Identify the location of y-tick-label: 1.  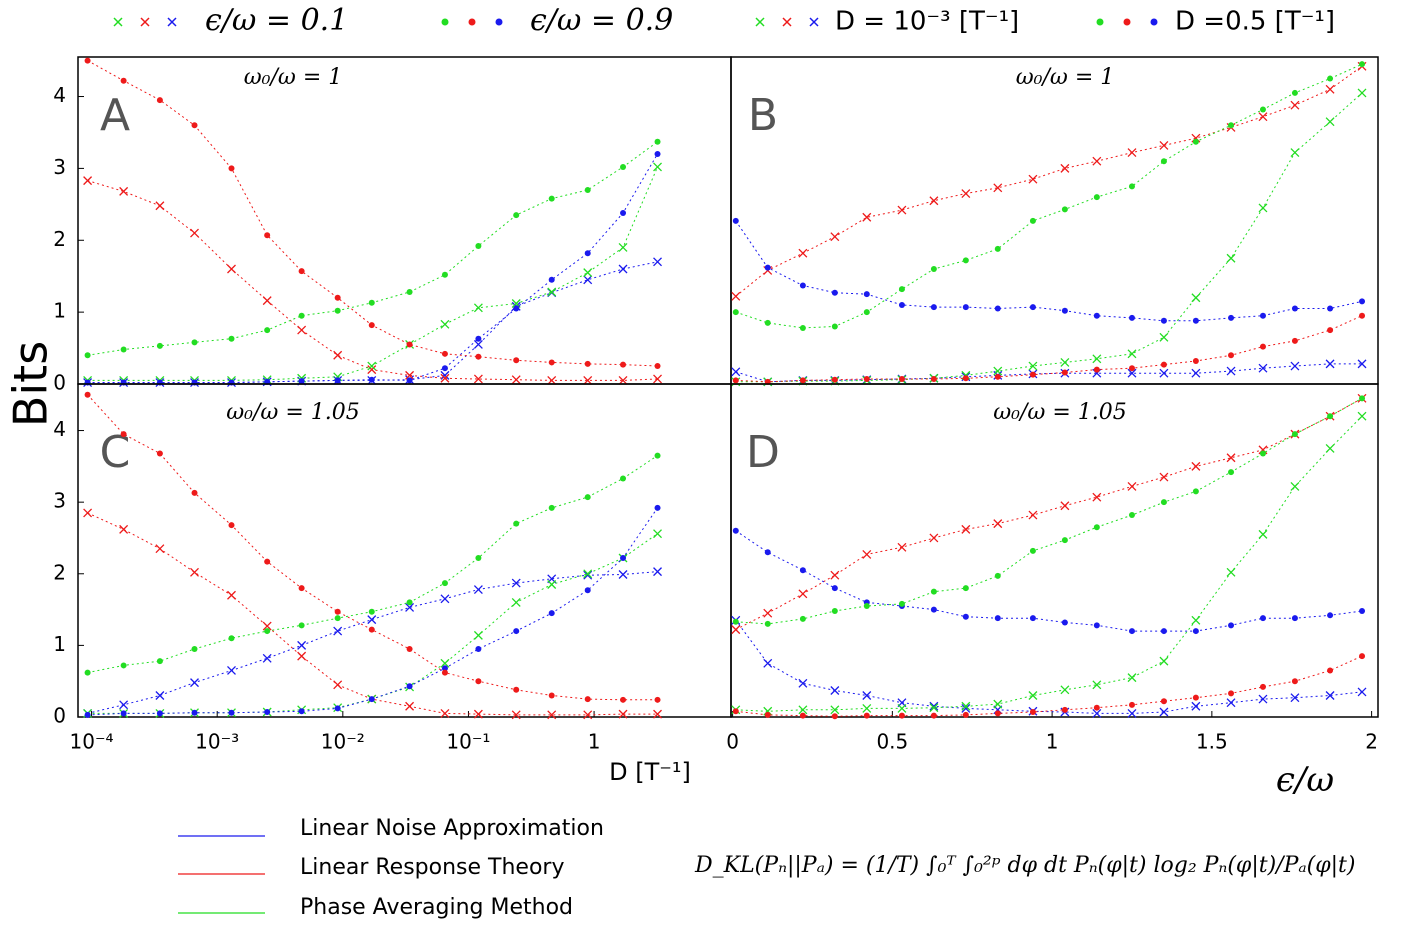
(59, 644).